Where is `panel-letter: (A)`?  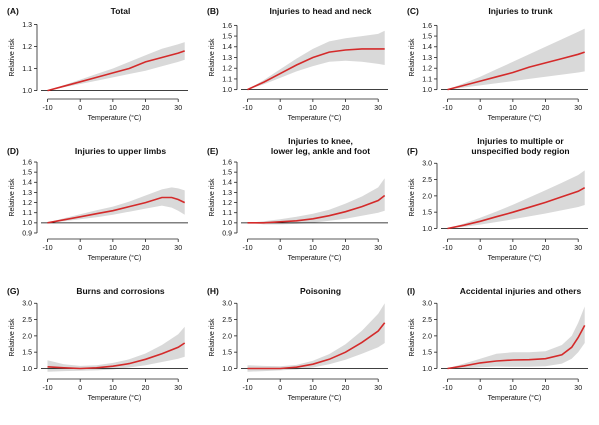 panel-letter: (A) is located at coordinates (13, 11).